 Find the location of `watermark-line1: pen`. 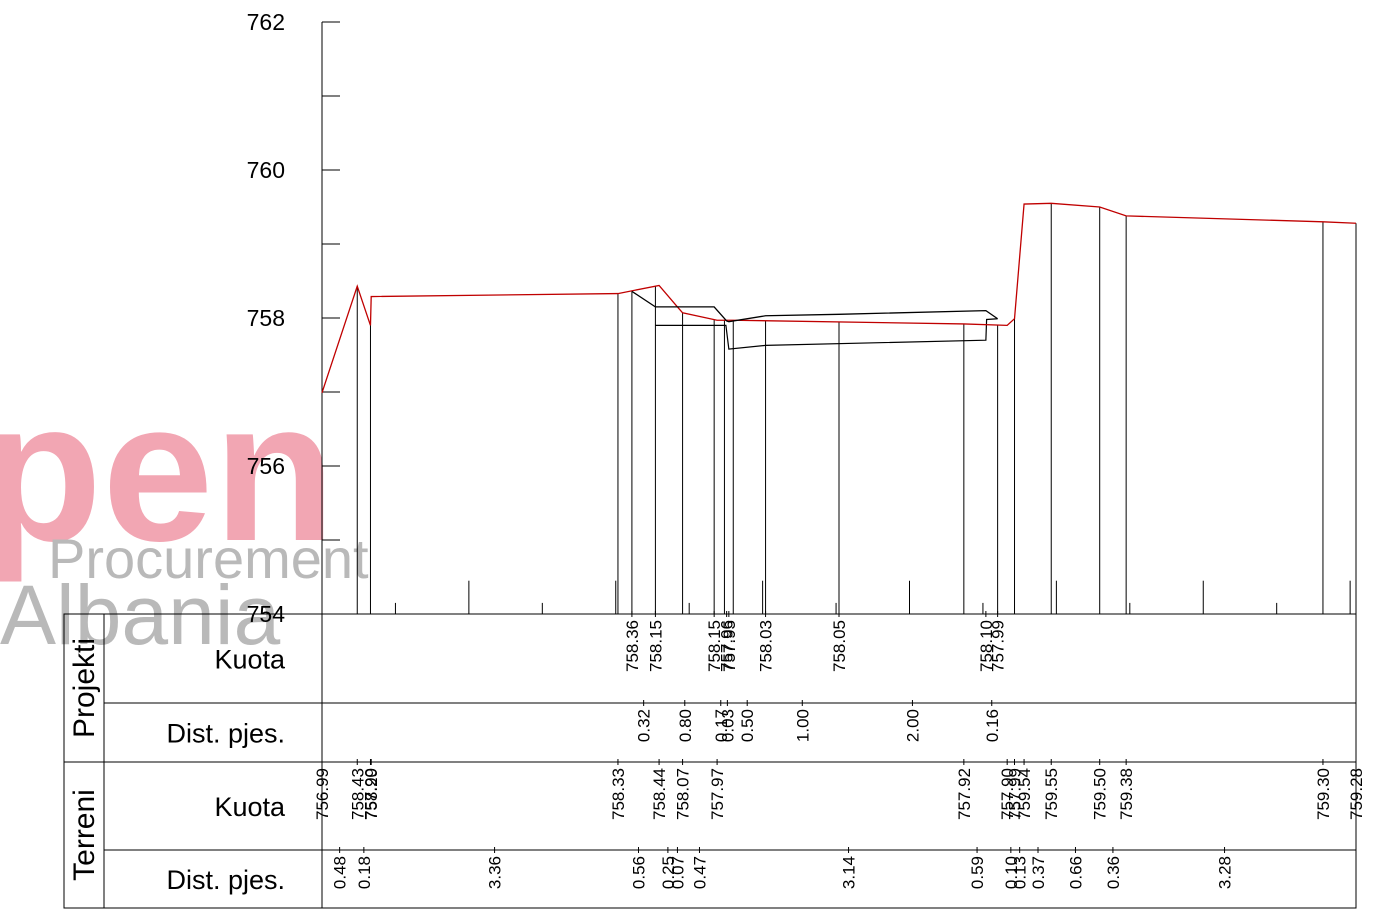

watermark-line1: pen is located at coordinates (168, 471).